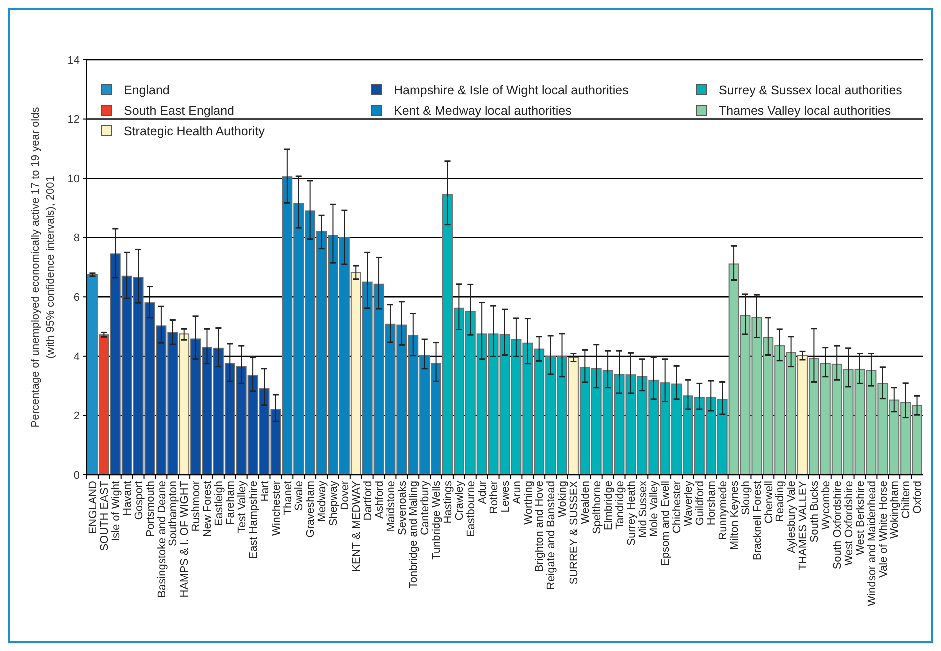 The image size is (941, 651). Describe the element at coordinates (43, 267) in the screenshot. I see `y-axis-title: Percentage of unemployed economically active 17 to 19 year olds (with 95% confidence intervals), 2001` at that location.